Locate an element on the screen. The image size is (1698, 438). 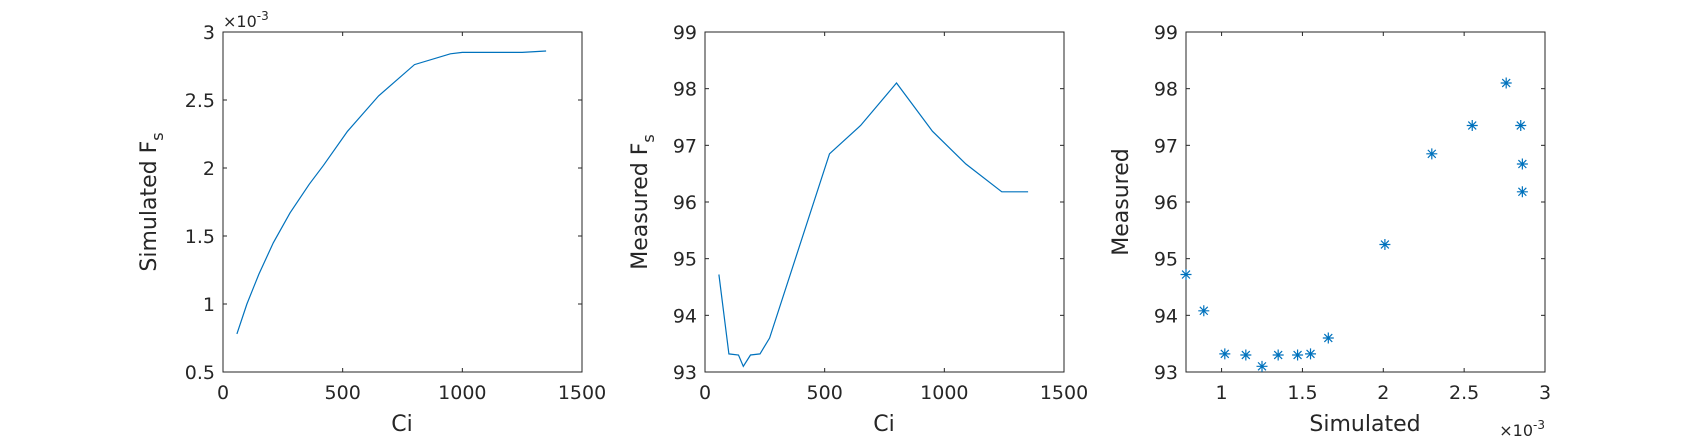
panel-3-x-exponent-power: -3 is located at coordinates (1539, 425).